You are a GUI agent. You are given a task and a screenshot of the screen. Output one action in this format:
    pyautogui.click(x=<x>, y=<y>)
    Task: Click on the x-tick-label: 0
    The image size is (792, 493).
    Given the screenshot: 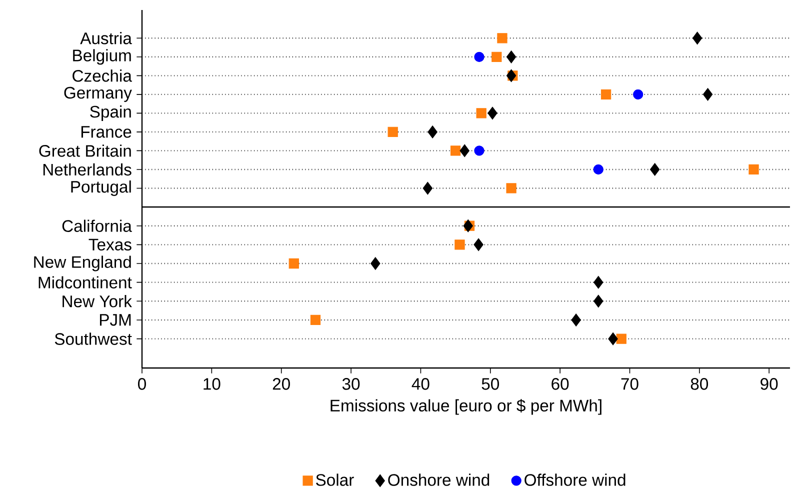 What is the action you would take?
    pyautogui.click(x=142, y=384)
    